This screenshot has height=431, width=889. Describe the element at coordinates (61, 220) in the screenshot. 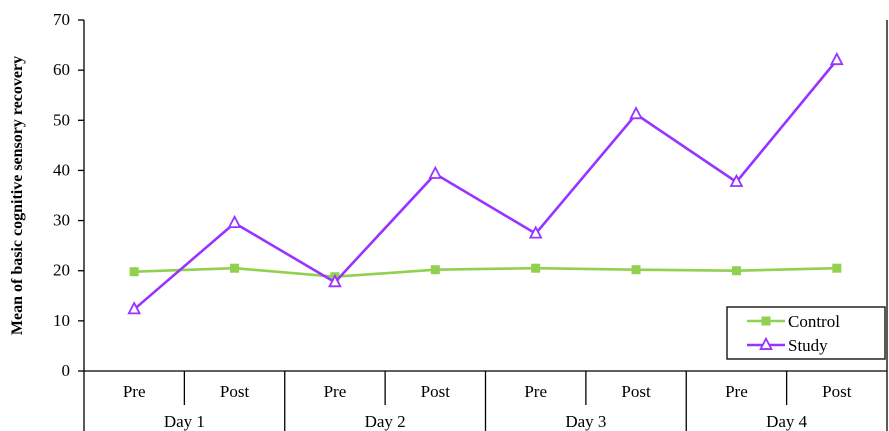

I see `y-tick-label: 30` at that location.